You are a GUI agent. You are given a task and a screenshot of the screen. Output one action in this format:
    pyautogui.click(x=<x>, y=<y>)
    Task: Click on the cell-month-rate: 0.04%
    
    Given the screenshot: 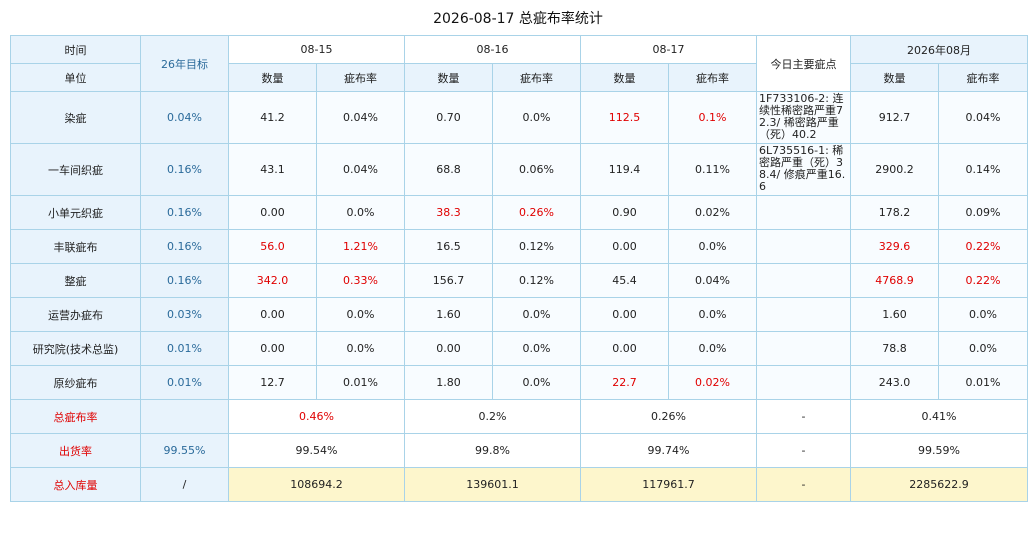 What is the action you would take?
    pyautogui.click(x=983, y=117)
    